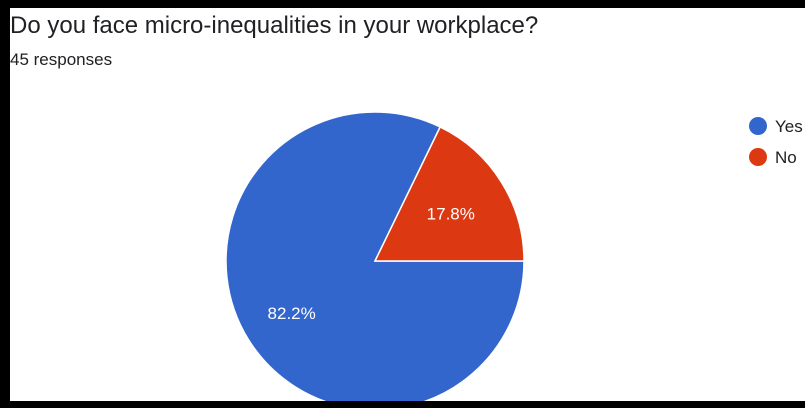 Image resolution: width=805 pixels, height=408 pixels. Describe the element at coordinates (61, 59) in the screenshot. I see `response-count: 45 responses` at that location.